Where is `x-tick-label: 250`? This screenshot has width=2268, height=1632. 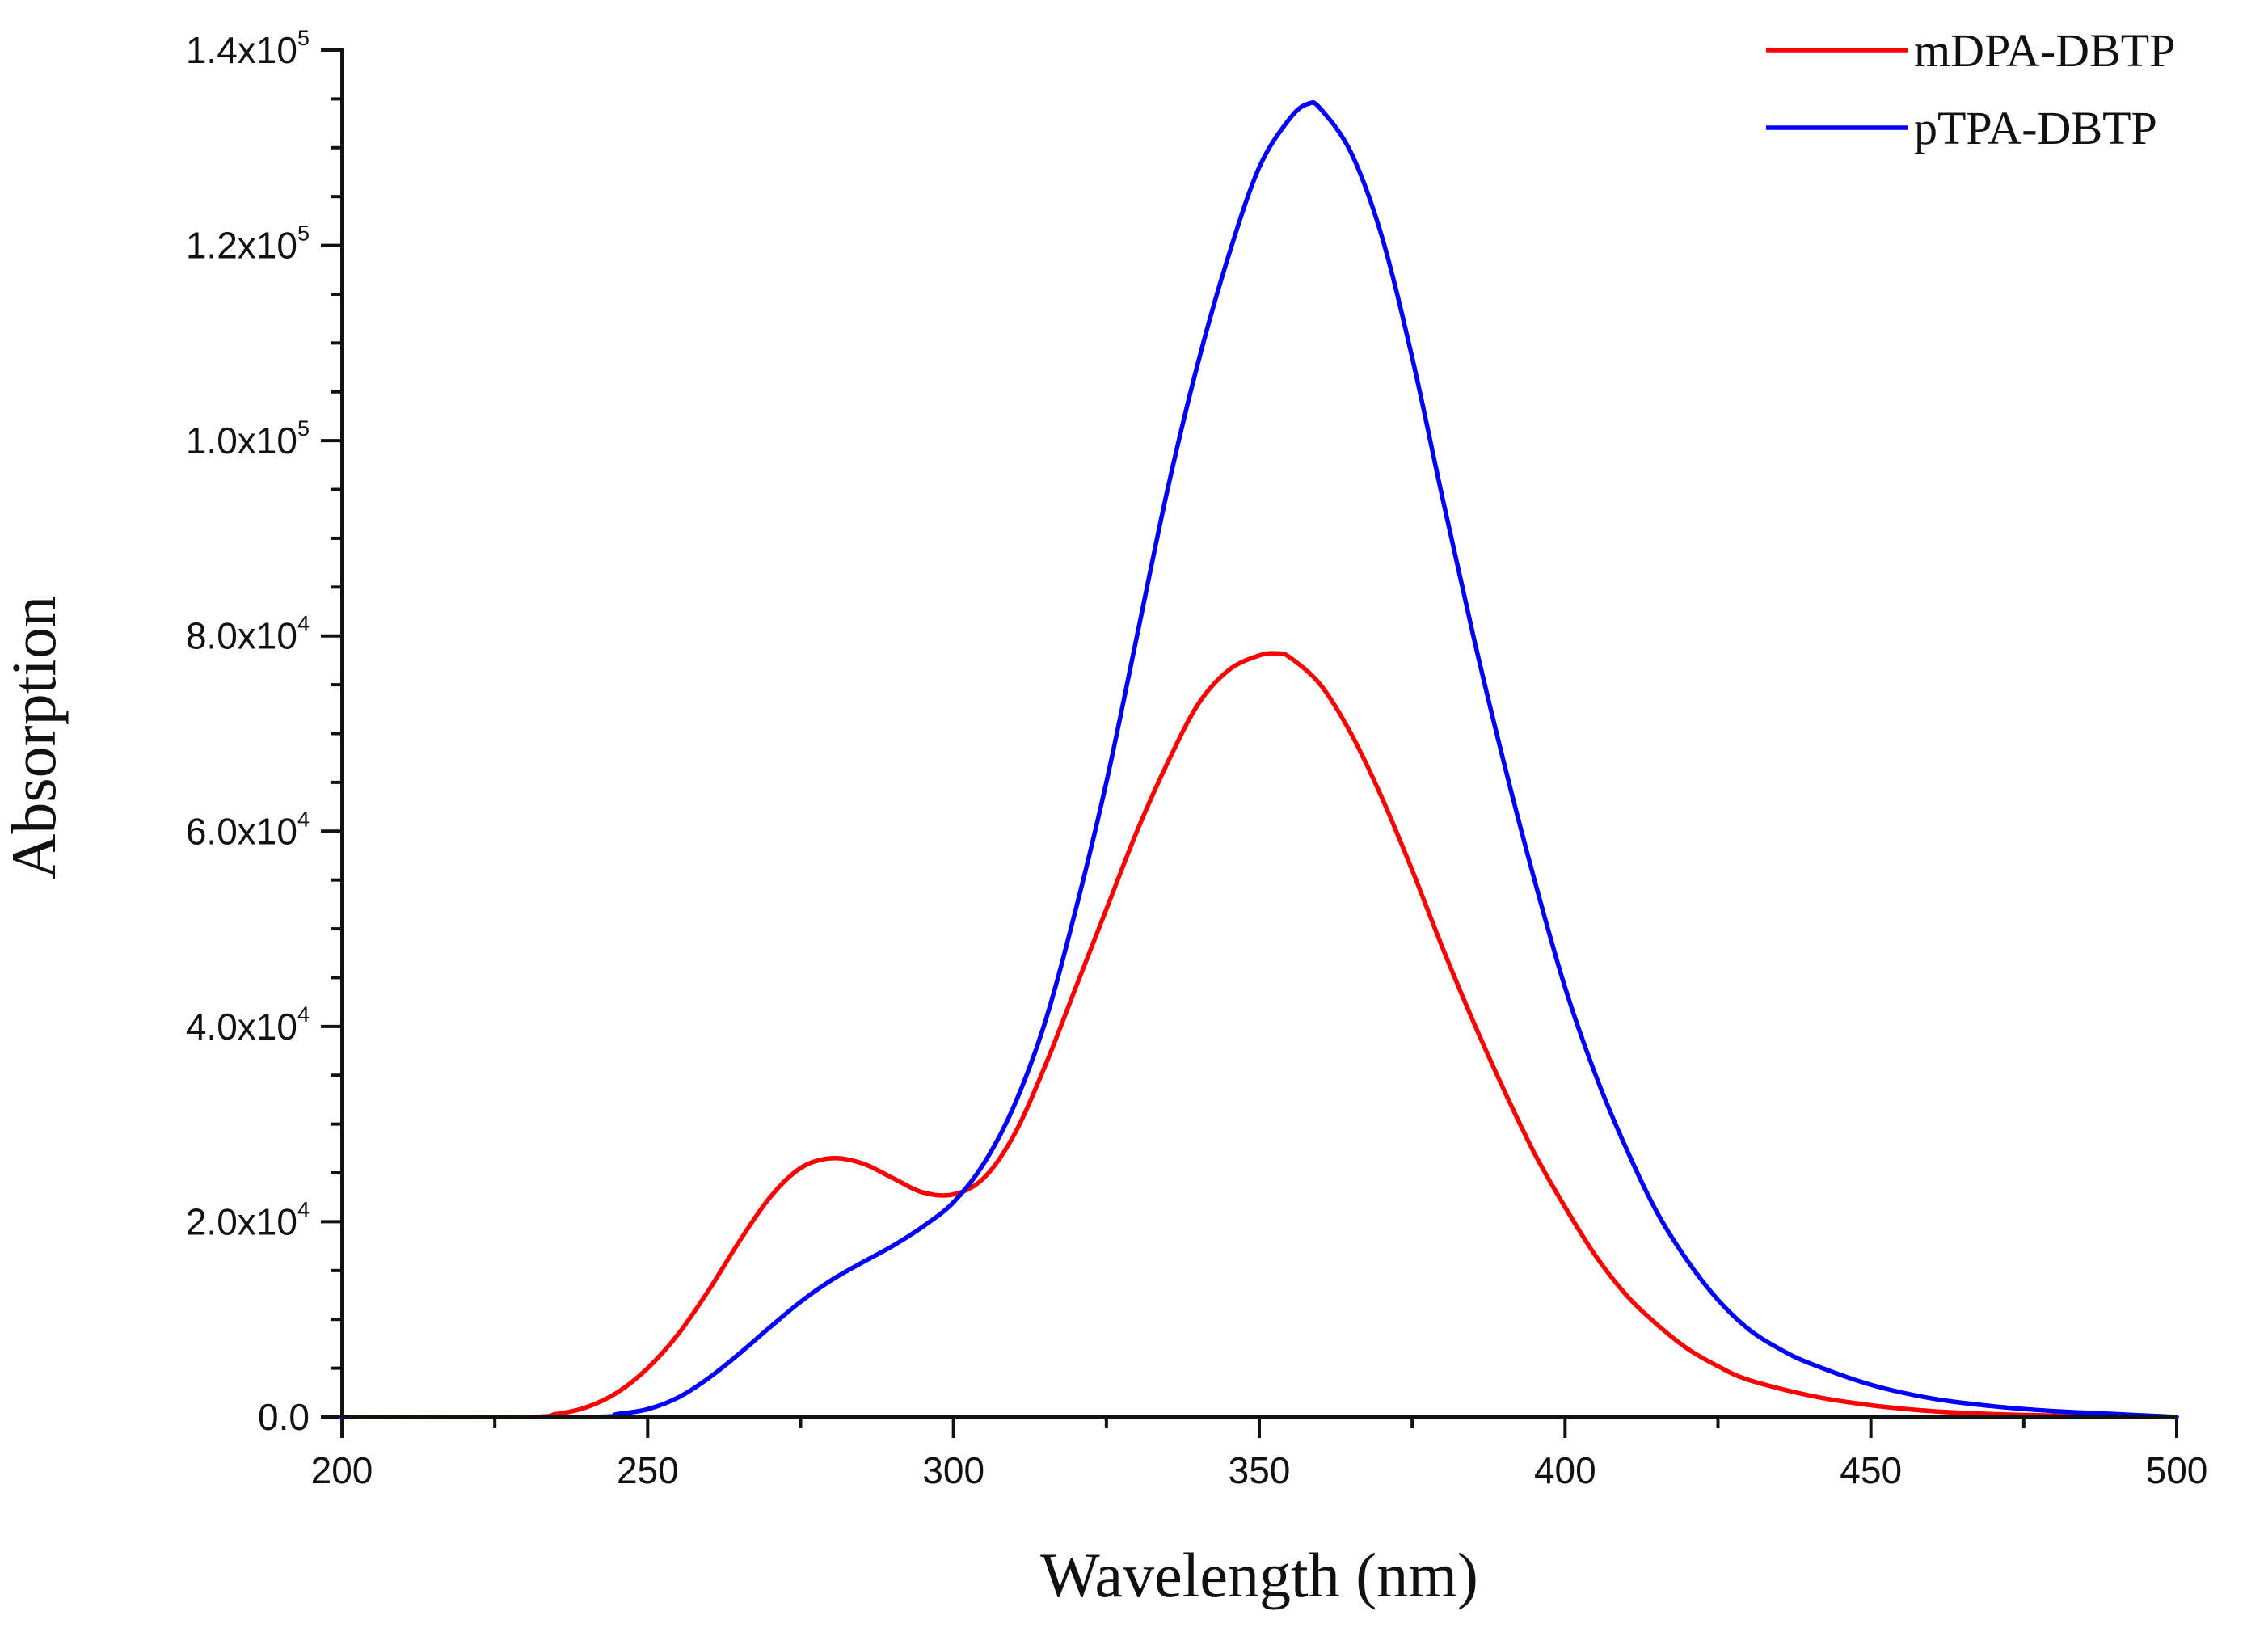
x-tick-label: 250 is located at coordinates (648, 1470).